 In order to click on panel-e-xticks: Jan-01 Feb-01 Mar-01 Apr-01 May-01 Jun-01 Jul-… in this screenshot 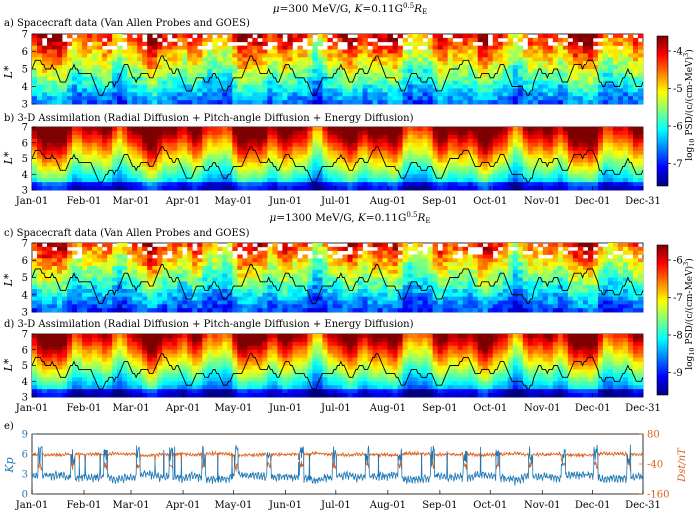, I will do `click(338, 500)`.